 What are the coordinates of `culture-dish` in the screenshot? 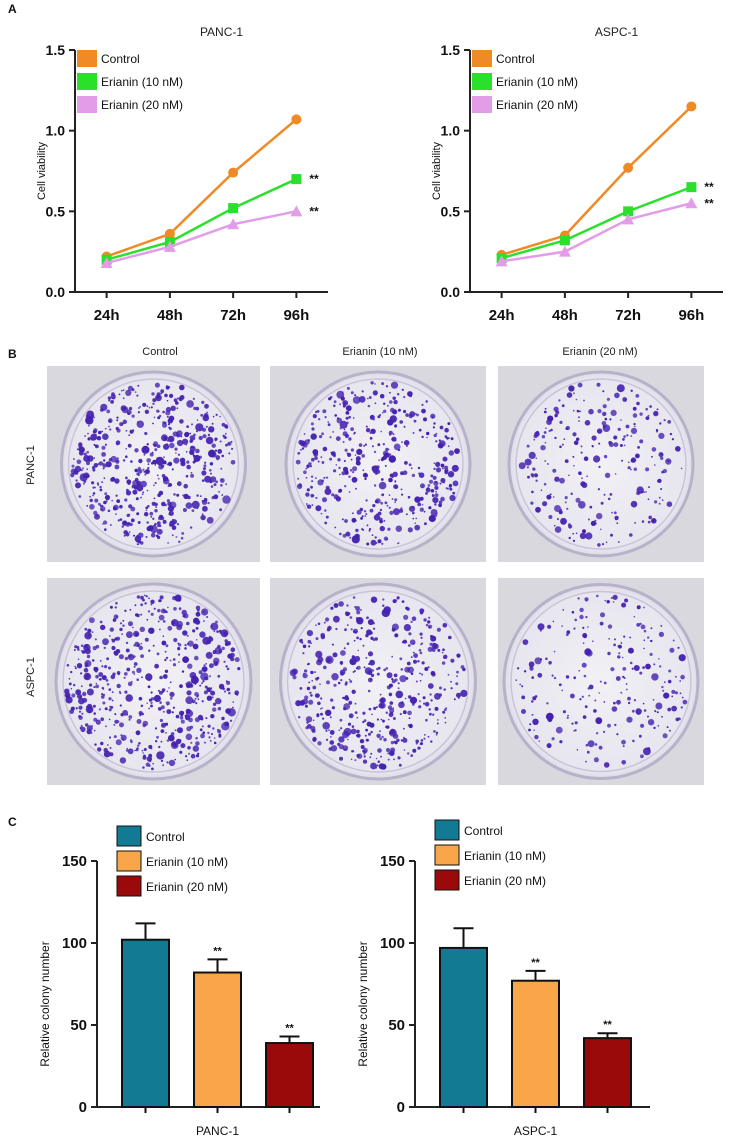 It's located at (153, 681).